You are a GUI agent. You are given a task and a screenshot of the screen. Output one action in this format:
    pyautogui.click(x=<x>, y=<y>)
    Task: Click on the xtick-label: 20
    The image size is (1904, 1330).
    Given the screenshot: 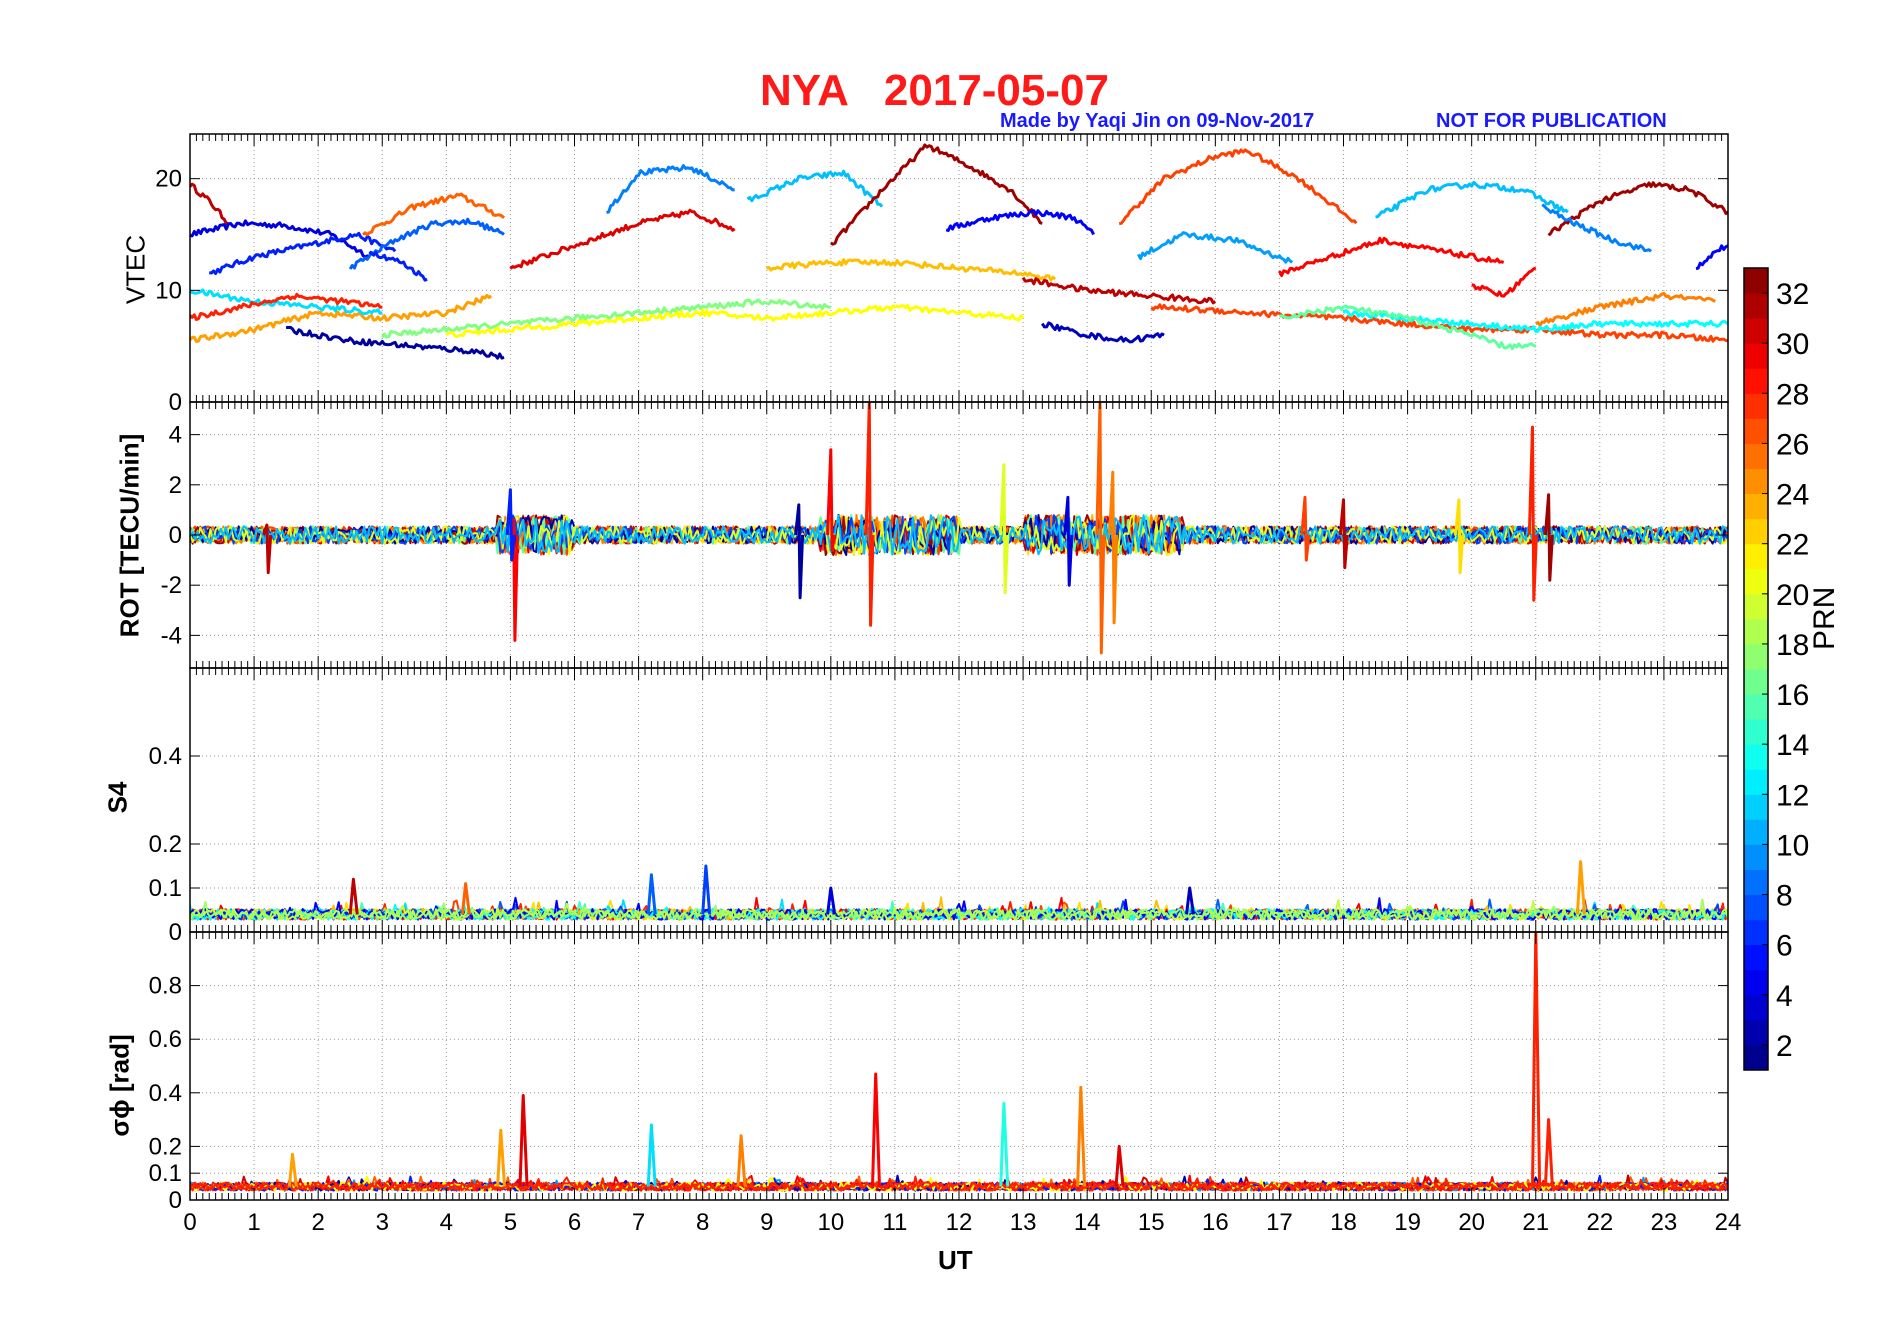 What is the action you would take?
    pyautogui.click(x=1471, y=1222)
    